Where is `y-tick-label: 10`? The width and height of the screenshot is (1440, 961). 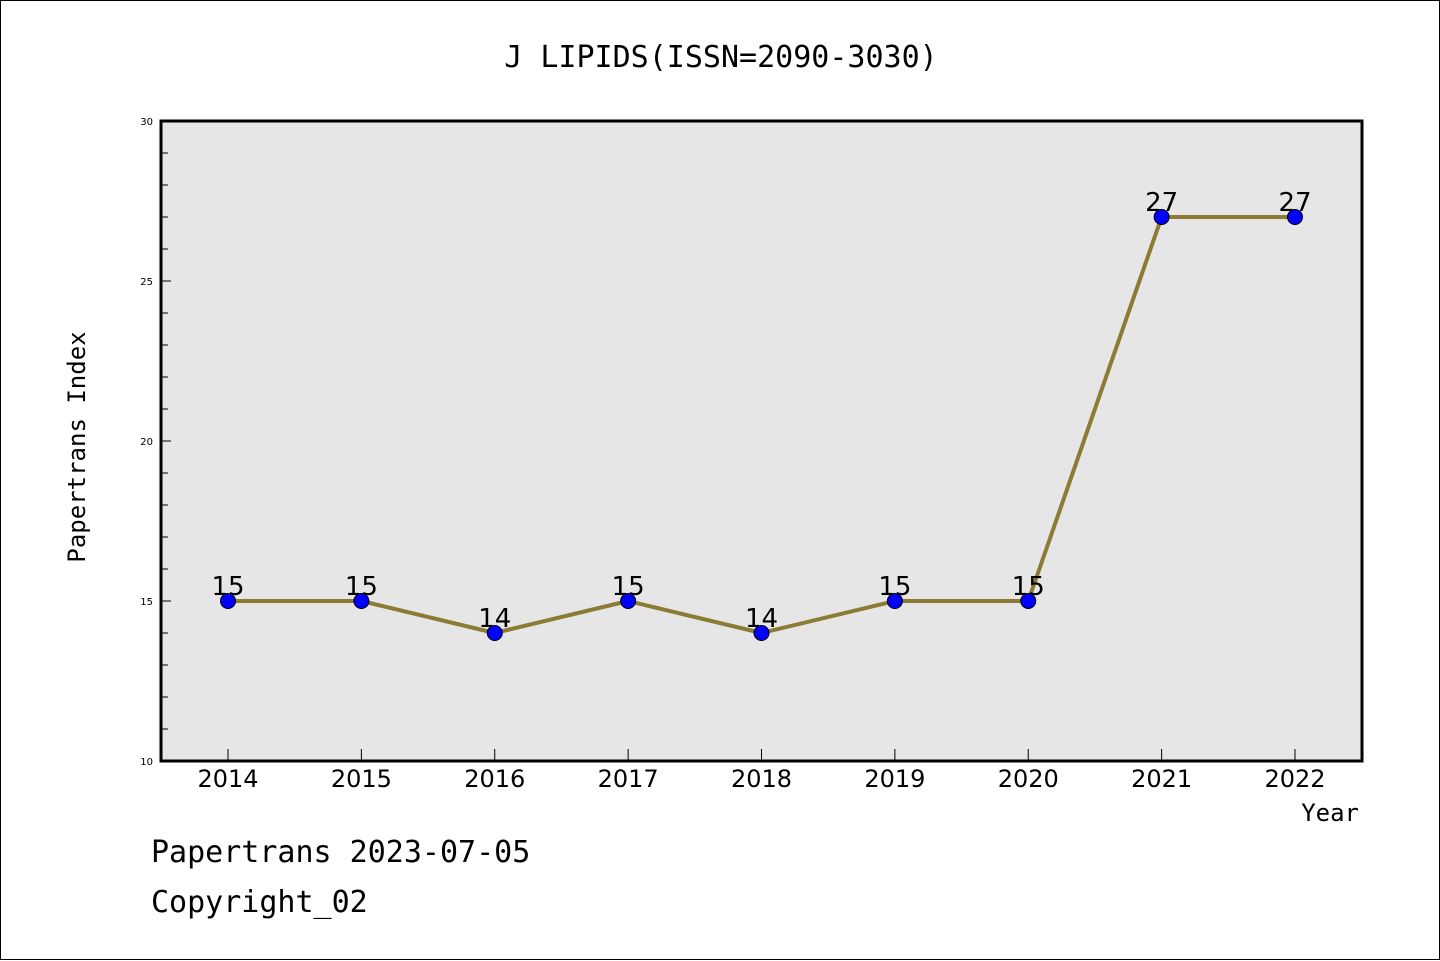 y-tick-label: 10 is located at coordinates (146, 762).